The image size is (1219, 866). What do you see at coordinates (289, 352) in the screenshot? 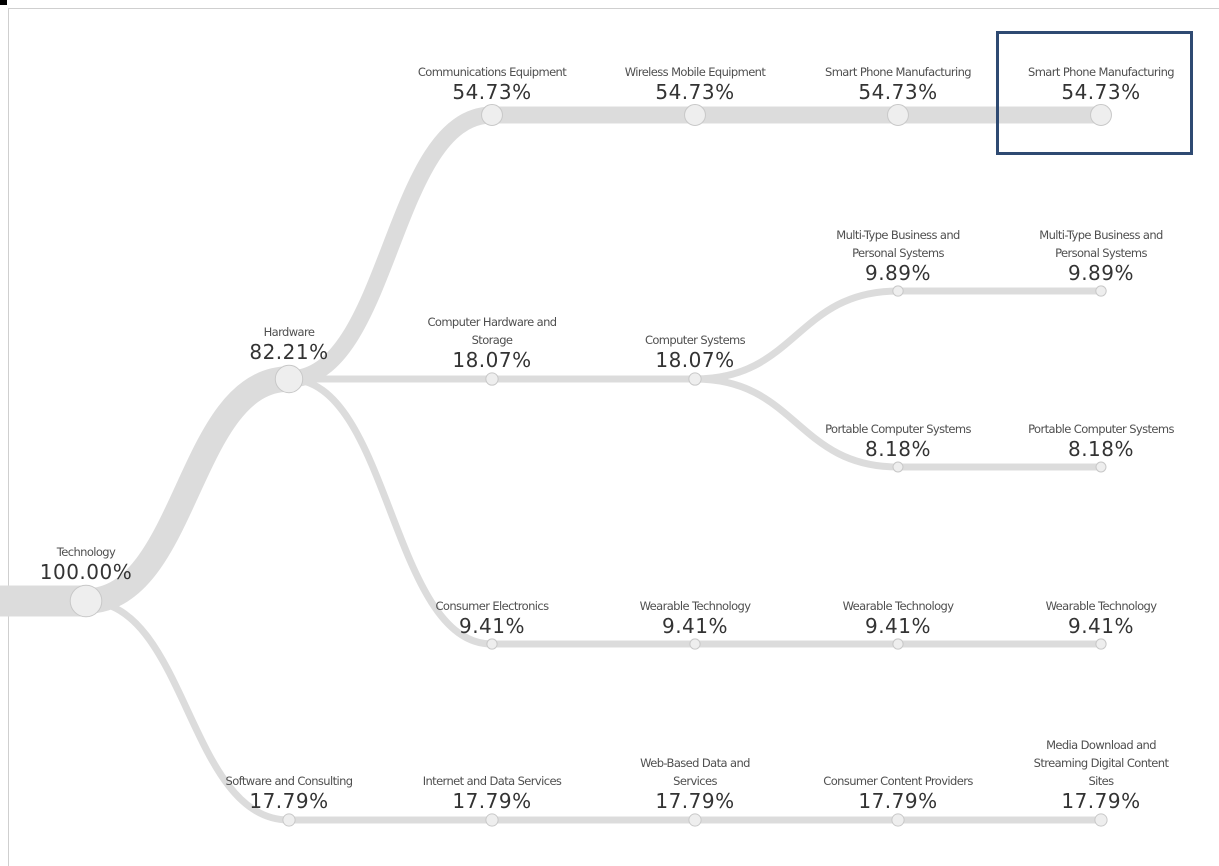
I see `node-value: 82.21%` at bounding box center [289, 352].